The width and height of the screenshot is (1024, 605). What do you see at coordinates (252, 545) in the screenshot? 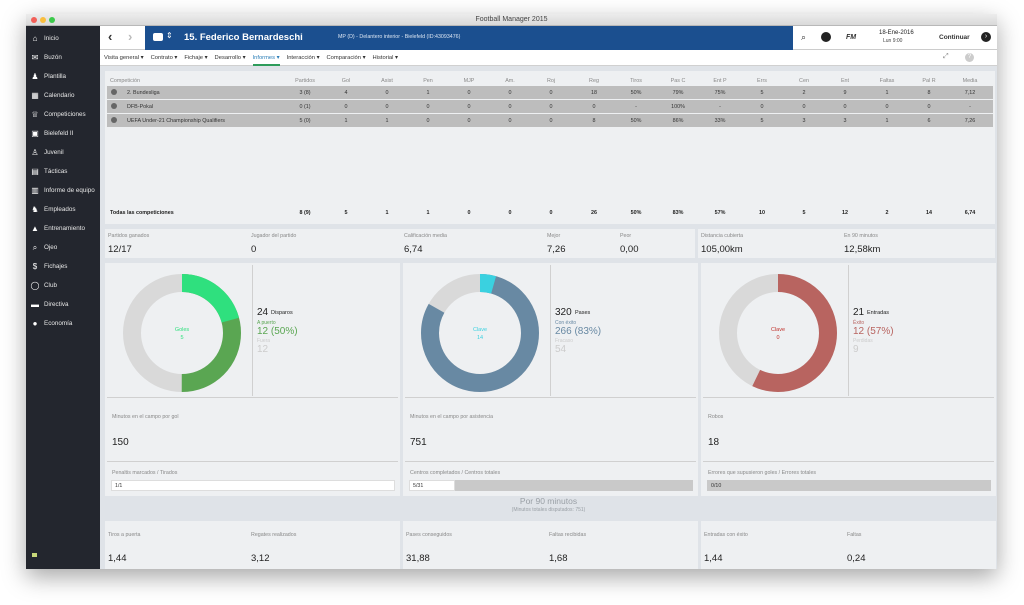
I see `per90-card` at bounding box center [252, 545].